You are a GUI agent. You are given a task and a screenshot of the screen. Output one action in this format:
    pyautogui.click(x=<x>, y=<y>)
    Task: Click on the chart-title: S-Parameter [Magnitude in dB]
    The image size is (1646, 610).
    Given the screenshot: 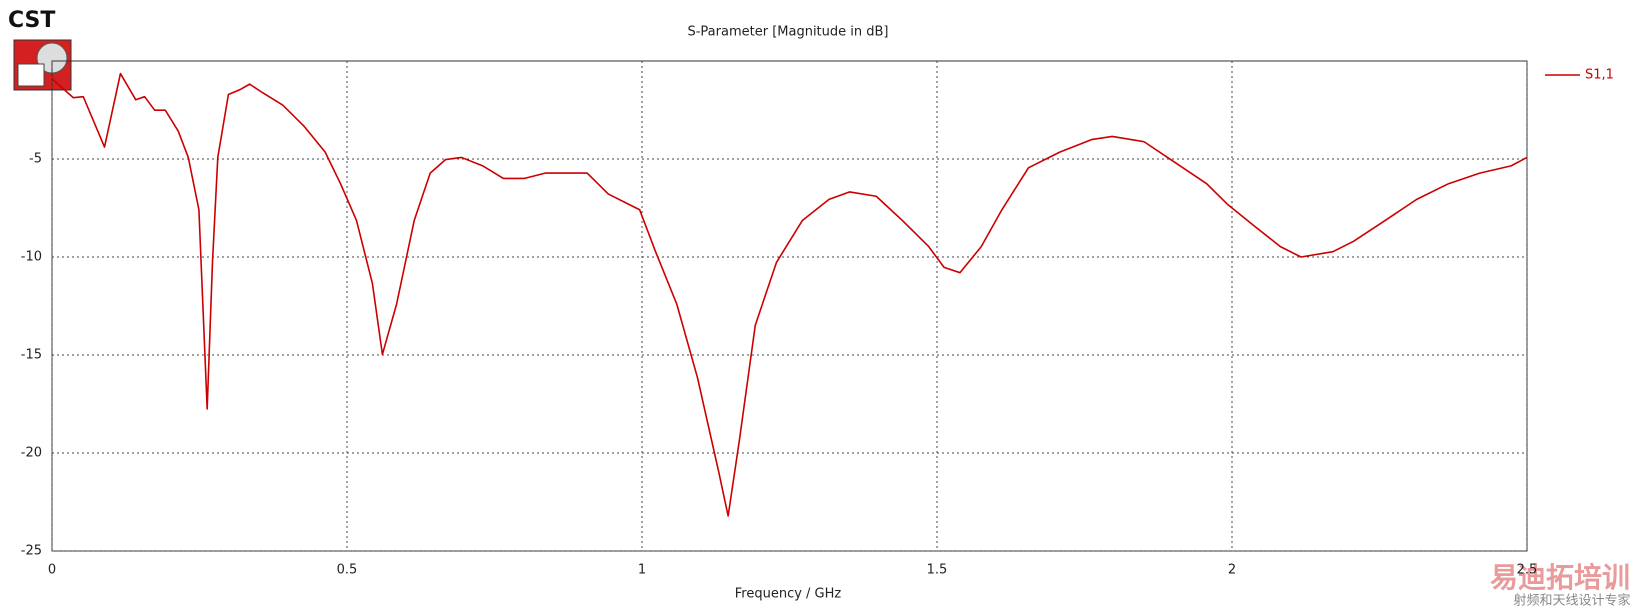 What is the action you would take?
    pyautogui.click(x=787, y=32)
    